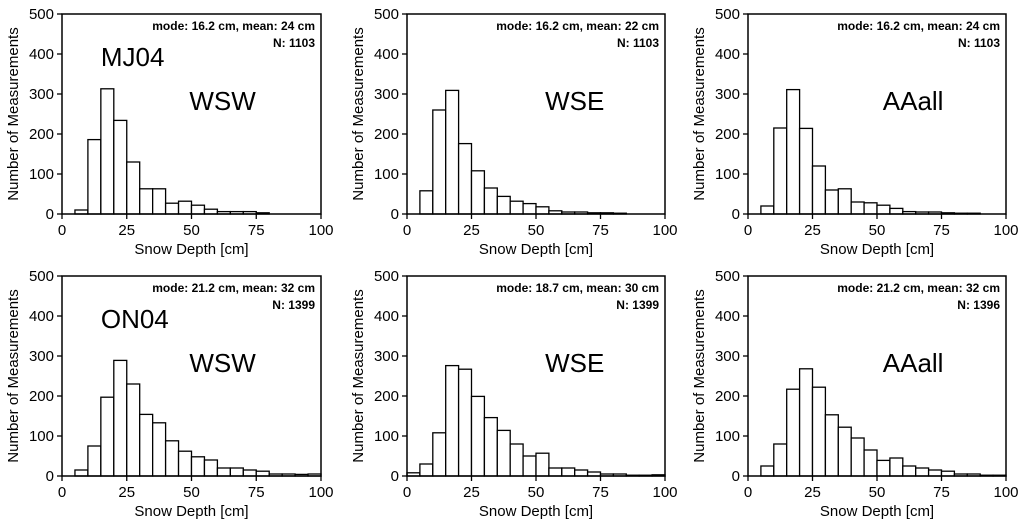 Image resolution: width=1024 pixels, height=527 pixels. What do you see at coordinates (637, 305) in the screenshot?
I see `stats-count: N: 1399` at bounding box center [637, 305].